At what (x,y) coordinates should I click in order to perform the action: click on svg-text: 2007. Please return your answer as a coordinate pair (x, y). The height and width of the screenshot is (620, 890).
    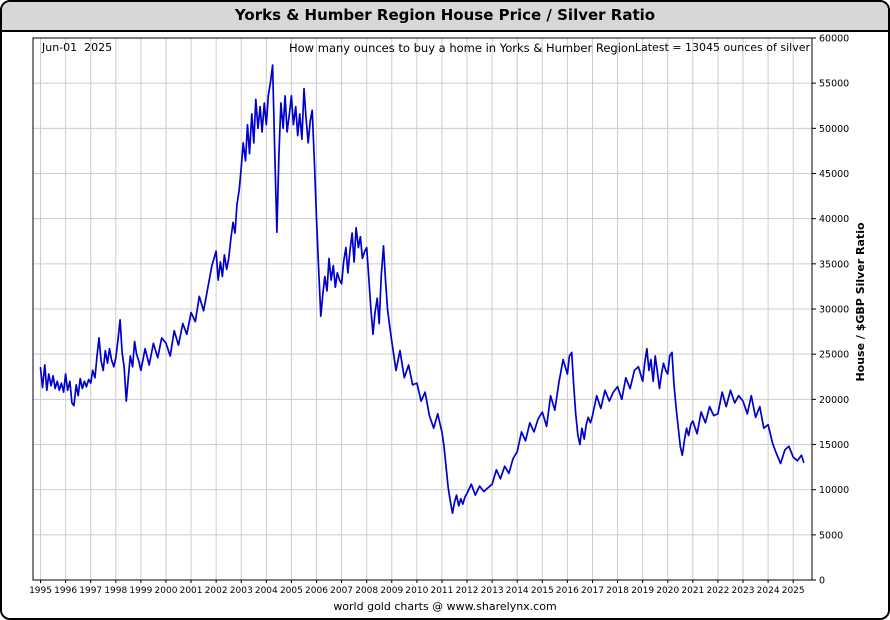
    Looking at the image, I should click on (341, 591).